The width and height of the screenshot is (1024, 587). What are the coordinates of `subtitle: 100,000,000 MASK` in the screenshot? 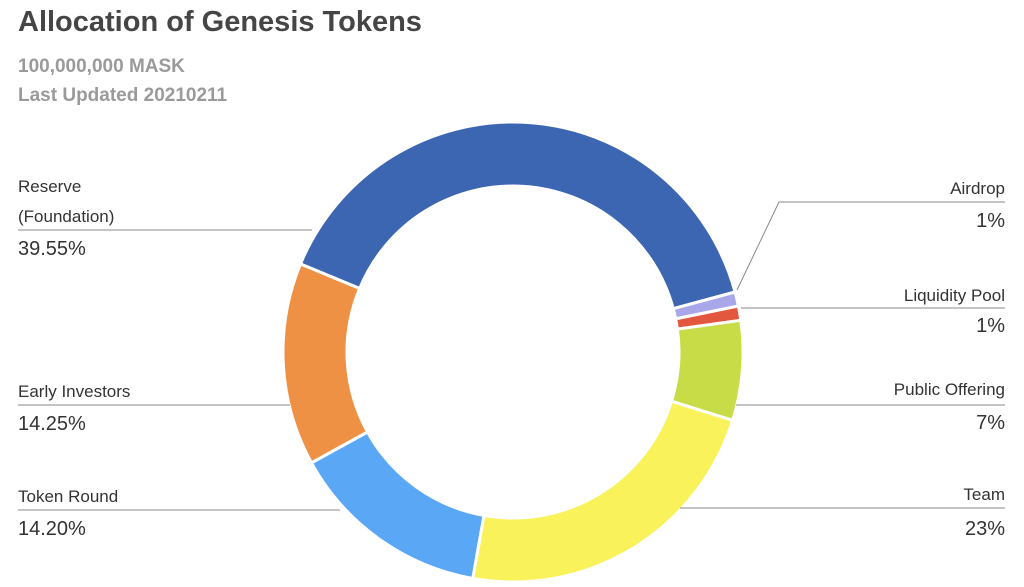 It's located at (101, 66).